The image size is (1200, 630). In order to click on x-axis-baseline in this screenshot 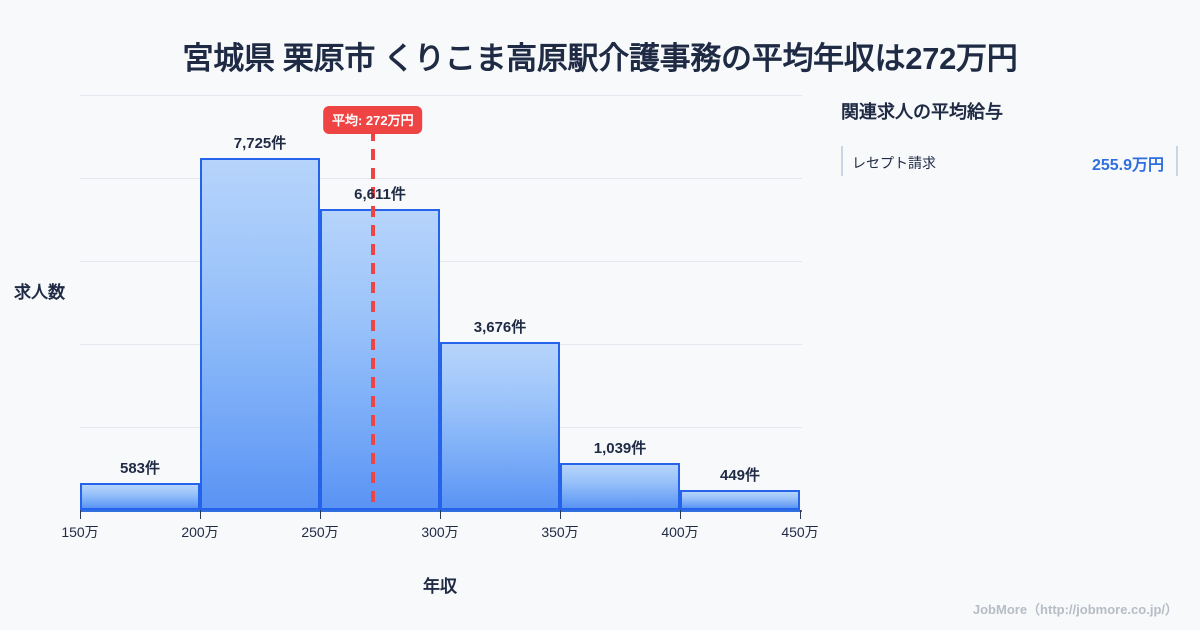, I will do `click(441, 511)`.